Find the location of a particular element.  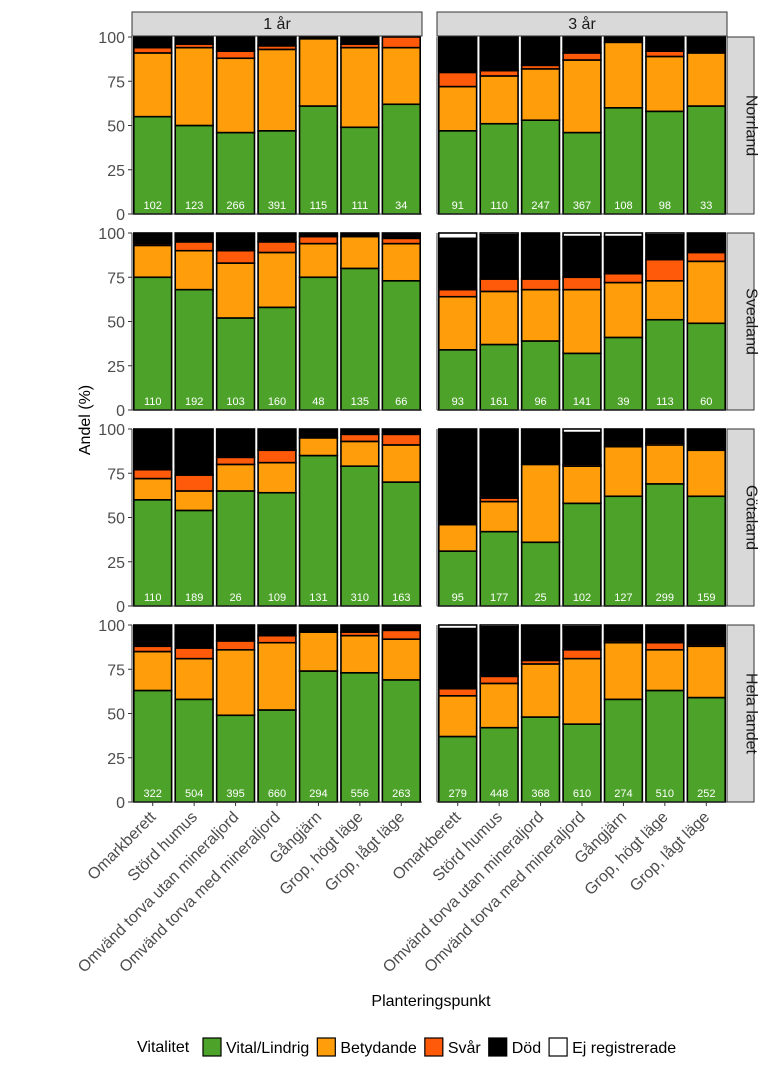

bar-grop-högt-läge: 299 is located at coordinates (665, 517).